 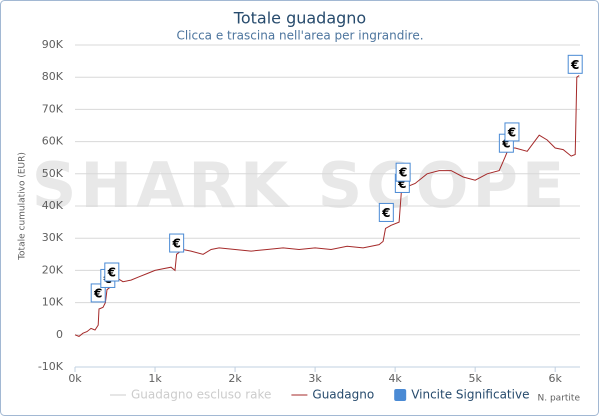 What do you see at coordinates (53, 205) in the screenshot?
I see `y-tick-label: 40K` at bounding box center [53, 205].